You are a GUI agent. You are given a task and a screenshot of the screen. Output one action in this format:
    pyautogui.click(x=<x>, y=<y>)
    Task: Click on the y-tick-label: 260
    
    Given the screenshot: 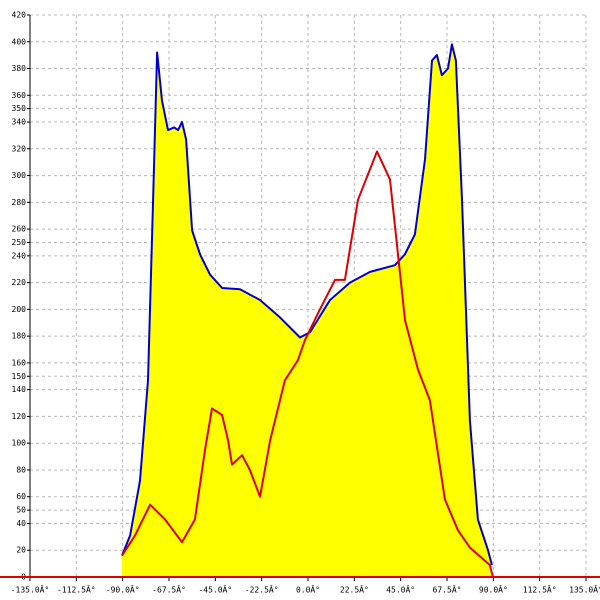 What is the action you would take?
    pyautogui.click(x=19, y=229)
    